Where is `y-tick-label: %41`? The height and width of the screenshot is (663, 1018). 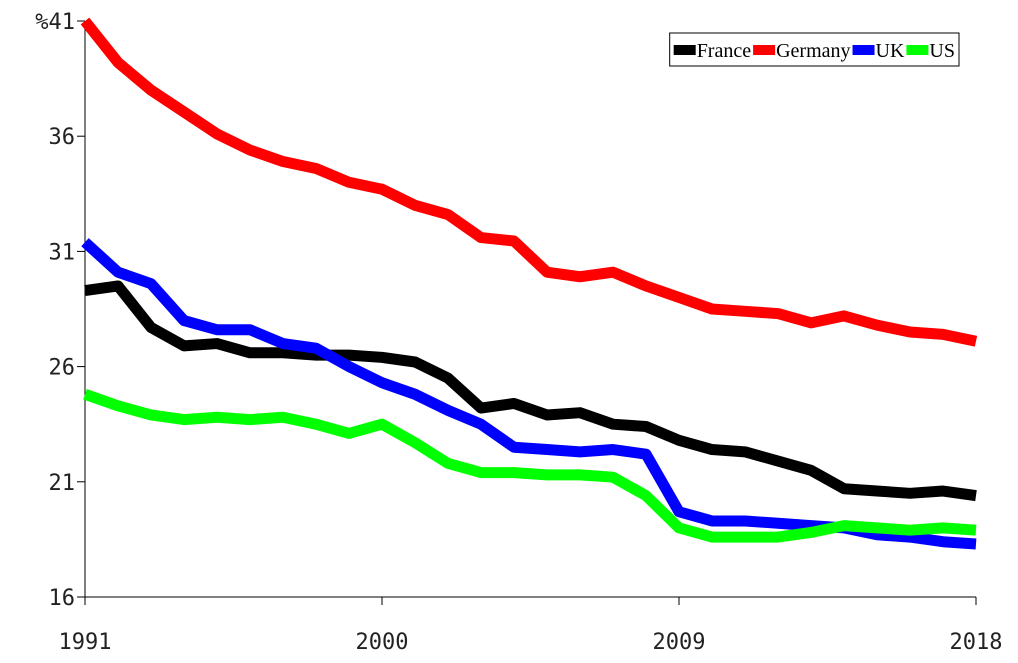 y-tick-label: %41 is located at coordinates (55, 22).